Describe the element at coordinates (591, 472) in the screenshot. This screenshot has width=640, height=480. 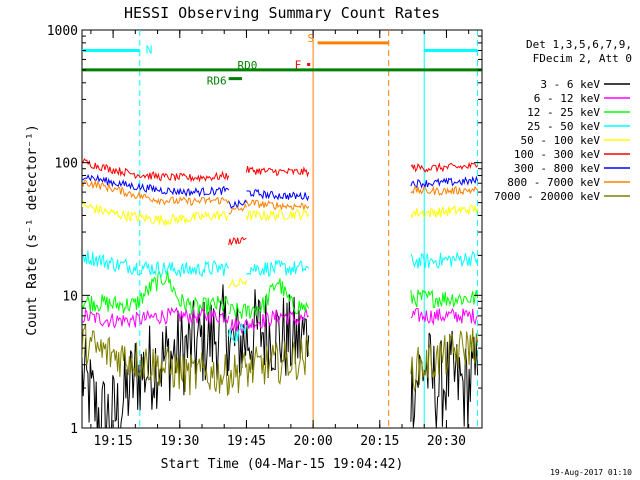
I see `timestamp: 19-Aug-2017 01:10` at that location.